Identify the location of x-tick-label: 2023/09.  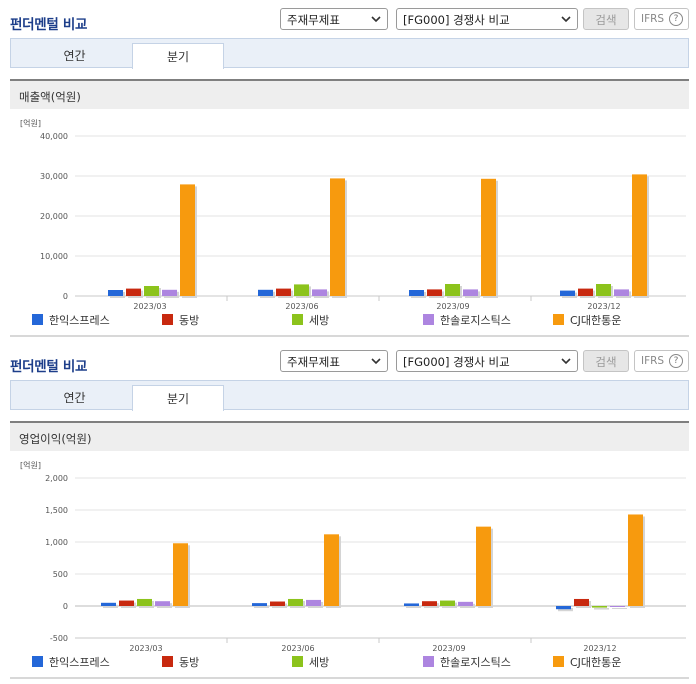
(452, 306).